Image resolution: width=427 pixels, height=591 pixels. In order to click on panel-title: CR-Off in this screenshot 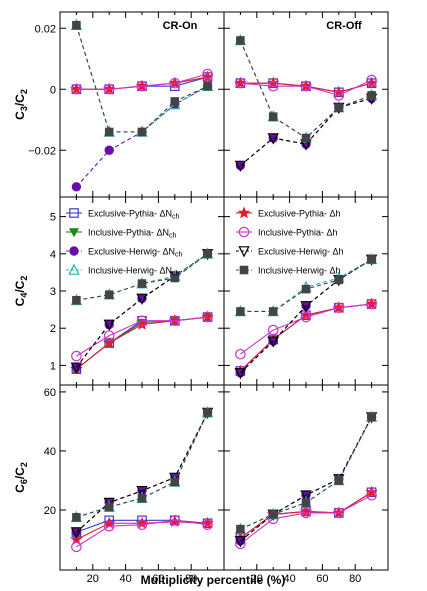, I will do `click(344, 26)`.